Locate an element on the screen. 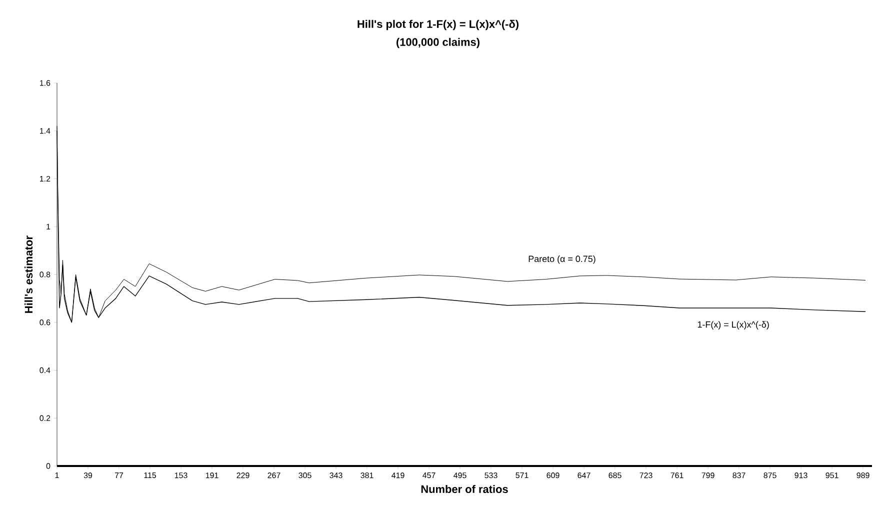 The width and height of the screenshot is (876, 520). series-label: Pareto (α = 0.75) is located at coordinates (562, 259).